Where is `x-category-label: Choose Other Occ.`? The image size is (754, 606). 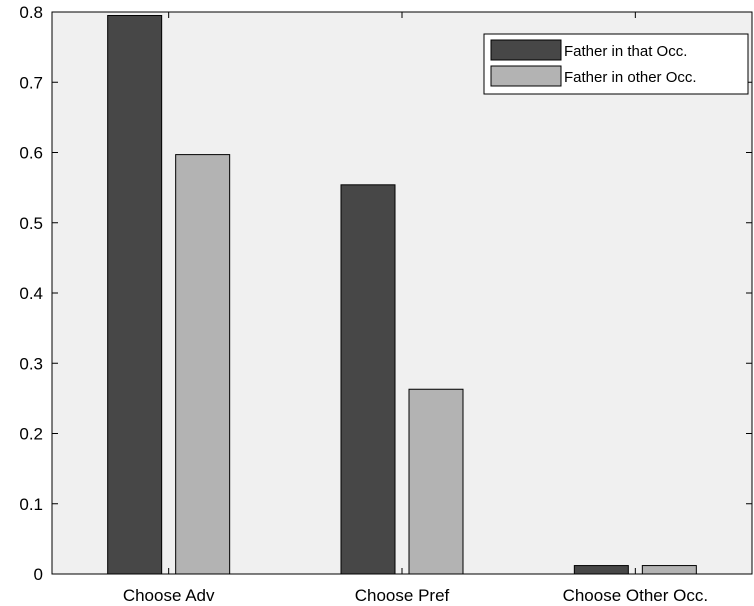 x-category-label: Choose Other Occ. is located at coordinates (636, 595).